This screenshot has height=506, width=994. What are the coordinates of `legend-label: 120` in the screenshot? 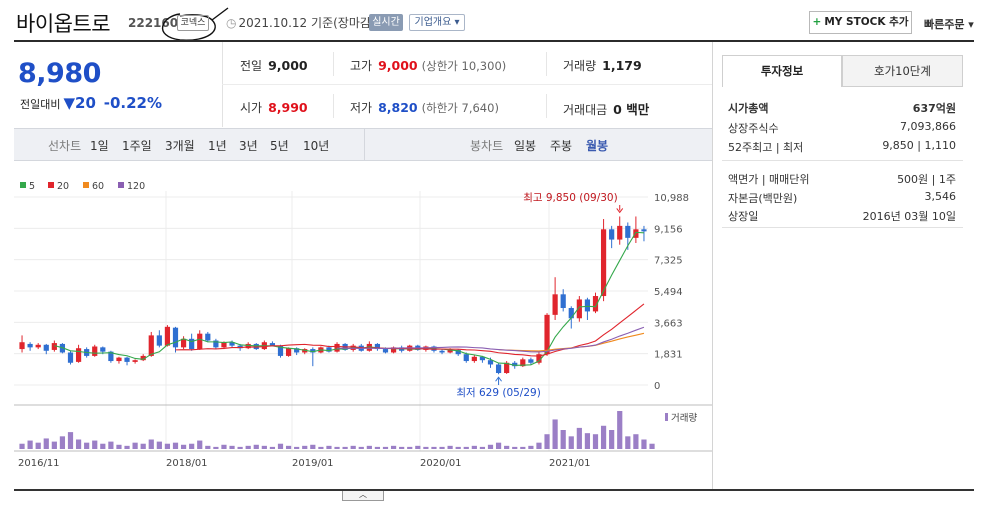 It's located at (136, 186).